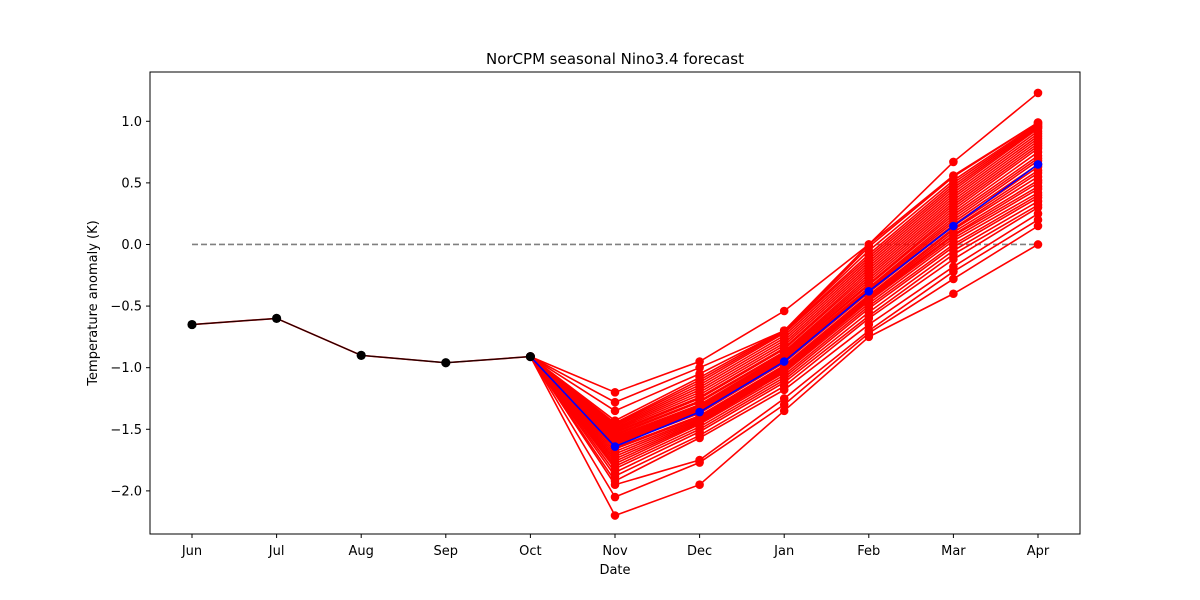  Describe the element at coordinates (131, 122) in the screenshot. I see `y-tick-label: 1.0` at that location.